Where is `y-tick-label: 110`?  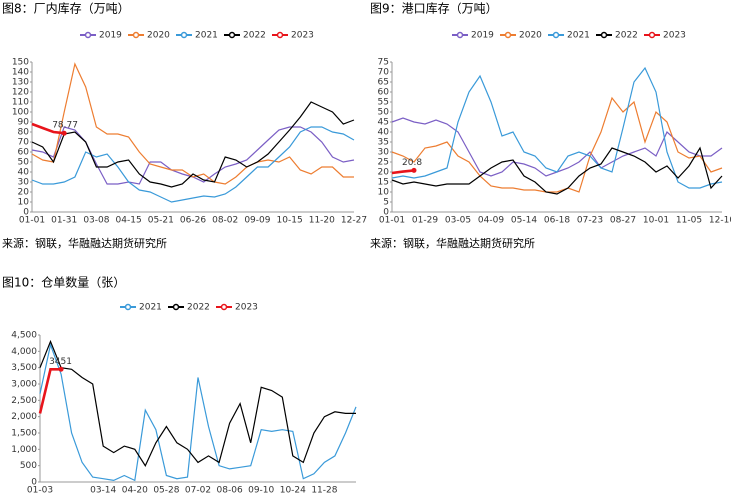 y-tick-label: 110 is located at coordinates (20, 103).